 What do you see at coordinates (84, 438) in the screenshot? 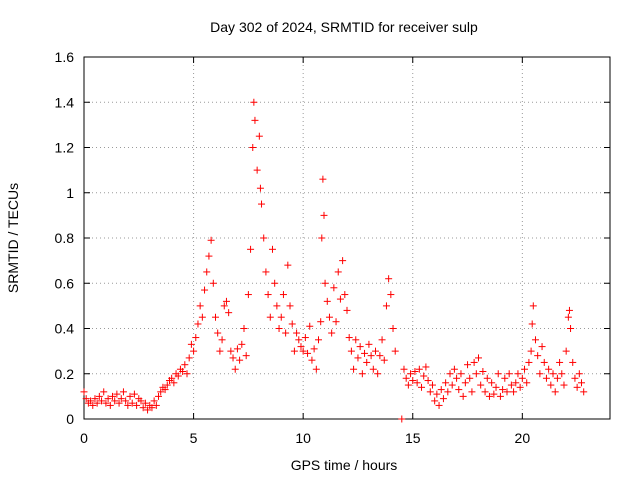
I see `x-tick-label: 0` at bounding box center [84, 438].